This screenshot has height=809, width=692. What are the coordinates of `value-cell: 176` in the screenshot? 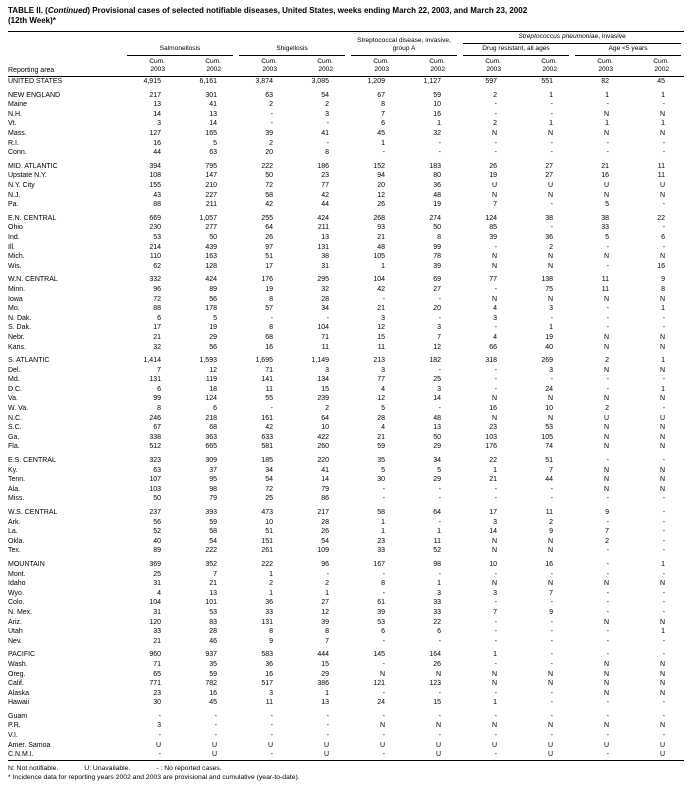 It's located at (267, 280).